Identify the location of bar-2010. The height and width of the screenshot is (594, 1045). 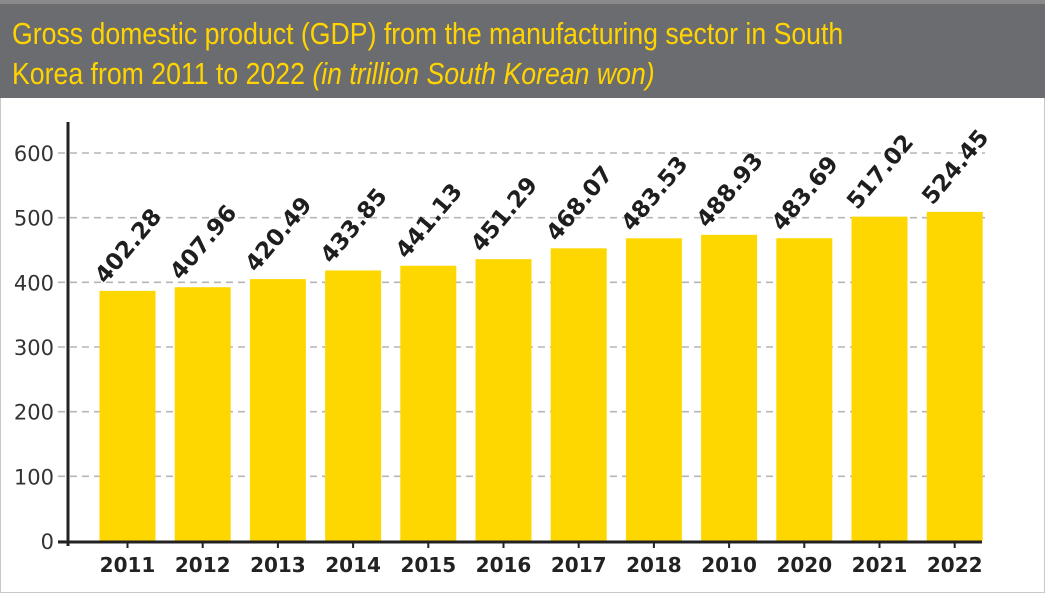
(729, 388).